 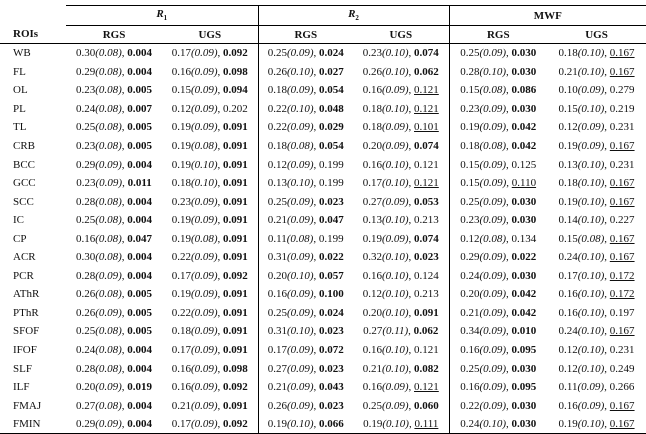 I want to click on value-cell: 0.16(0.09), 0.098, so click(x=209, y=368).